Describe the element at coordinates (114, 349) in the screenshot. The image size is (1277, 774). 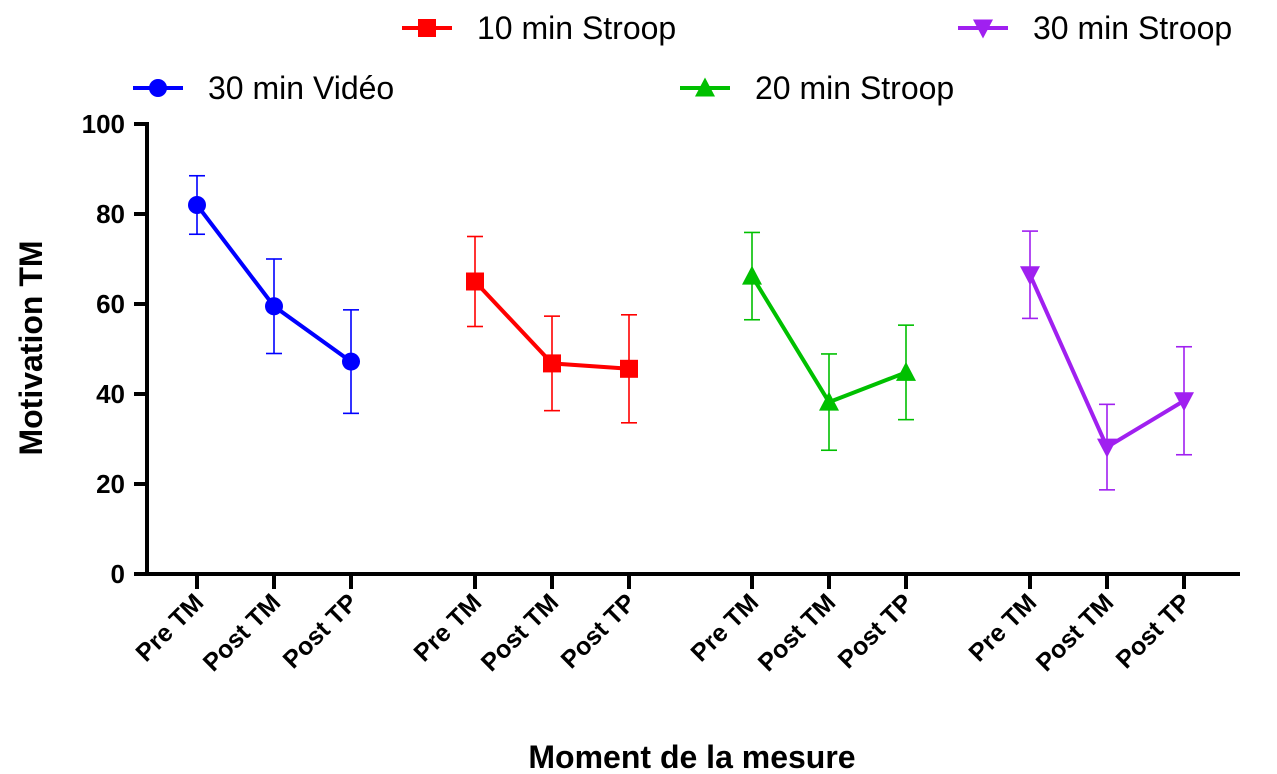
I see `y-ticks: 0 20 40 60 80 100` at that location.